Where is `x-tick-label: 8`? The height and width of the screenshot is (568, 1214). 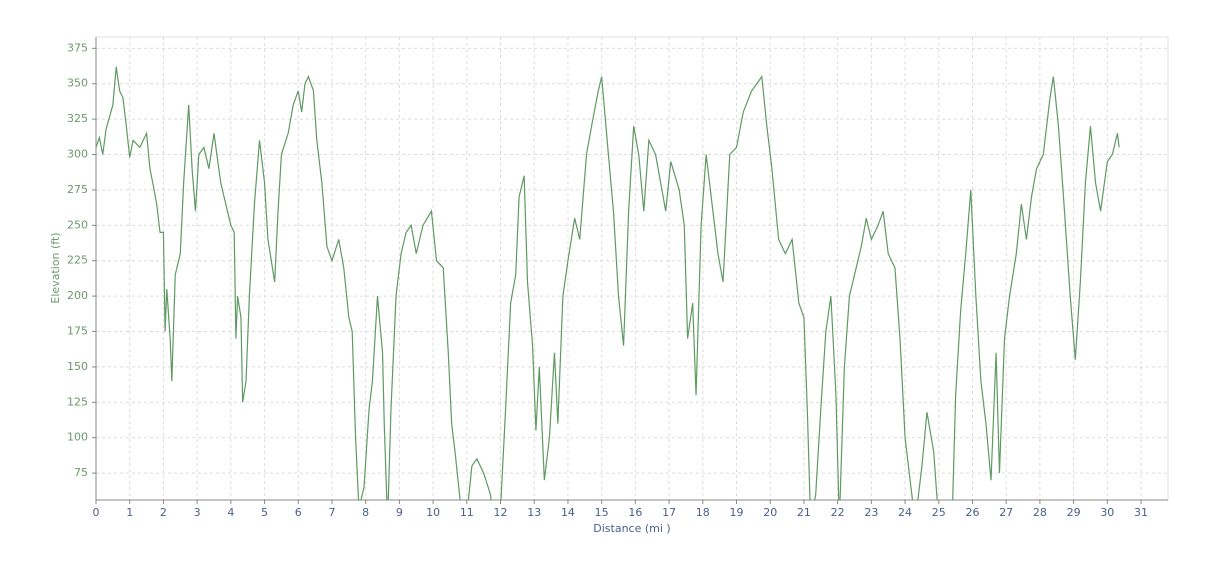
x-tick-label: 8 is located at coordinates (365, 512).